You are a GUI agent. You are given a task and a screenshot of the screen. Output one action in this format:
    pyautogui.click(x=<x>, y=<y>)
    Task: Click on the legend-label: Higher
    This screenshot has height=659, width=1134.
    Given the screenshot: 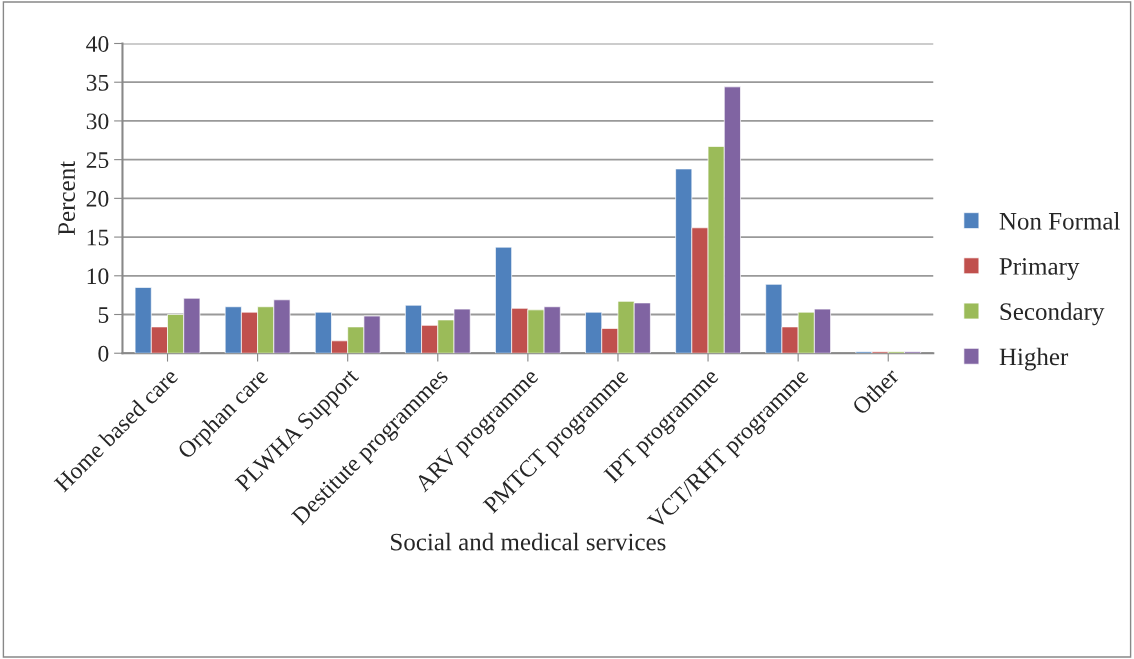 What is the action you would take?
    pyautogui.click(x=1034, y=359)
    